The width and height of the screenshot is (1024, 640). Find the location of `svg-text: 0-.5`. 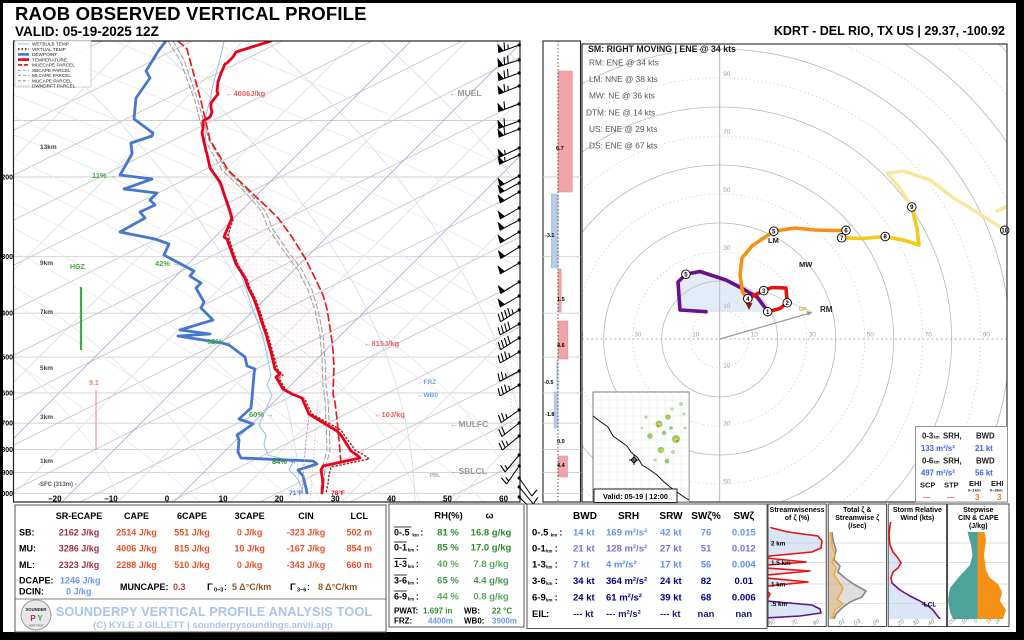

svg-text: 0-.5 is located at coordinates (540, 532).